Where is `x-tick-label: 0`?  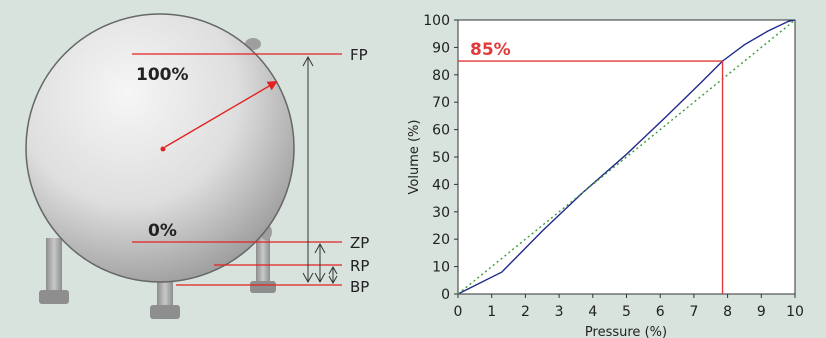
x-tick-label: 0 is located at coordinates (458, 312).